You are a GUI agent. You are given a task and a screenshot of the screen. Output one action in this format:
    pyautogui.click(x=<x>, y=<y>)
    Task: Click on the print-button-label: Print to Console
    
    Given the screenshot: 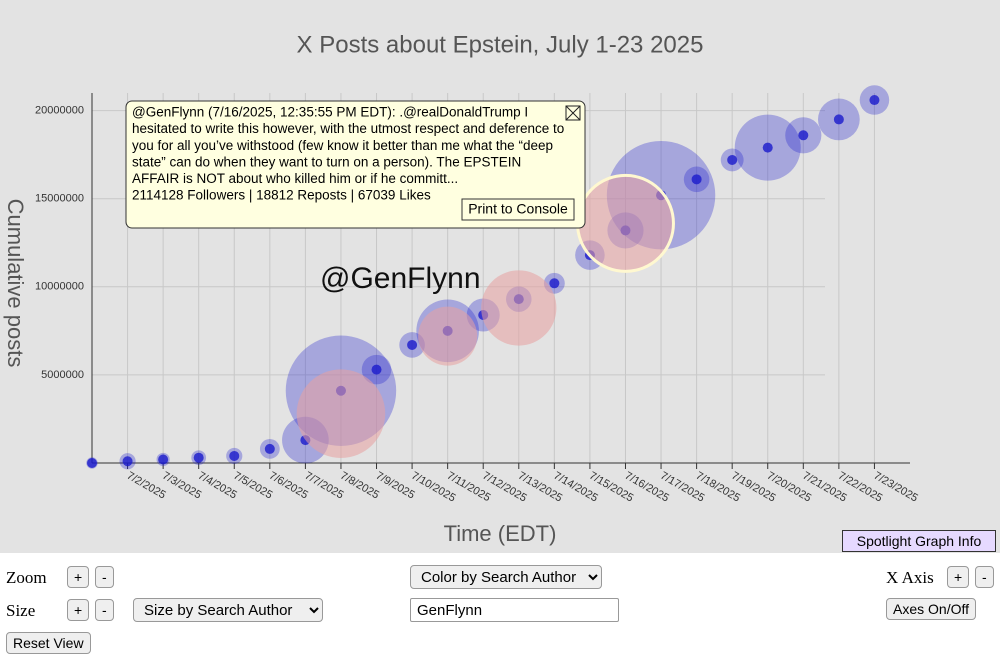 What is the action you would take?
    pyautogui.click(x=518, y=209)
    